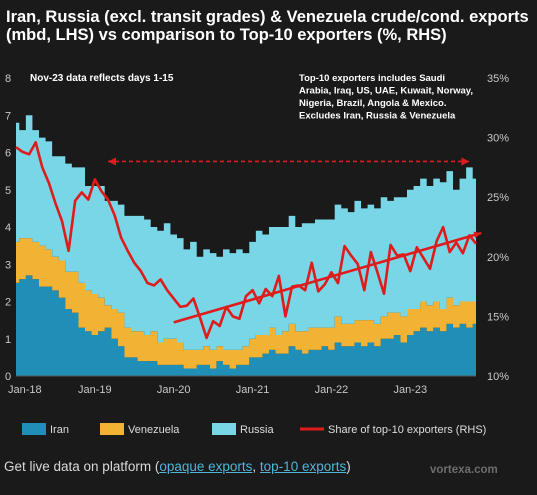 The height and width of the screenshot is (495, 537). I want to click on y-left-tick-label: 7, so click(8, 116).